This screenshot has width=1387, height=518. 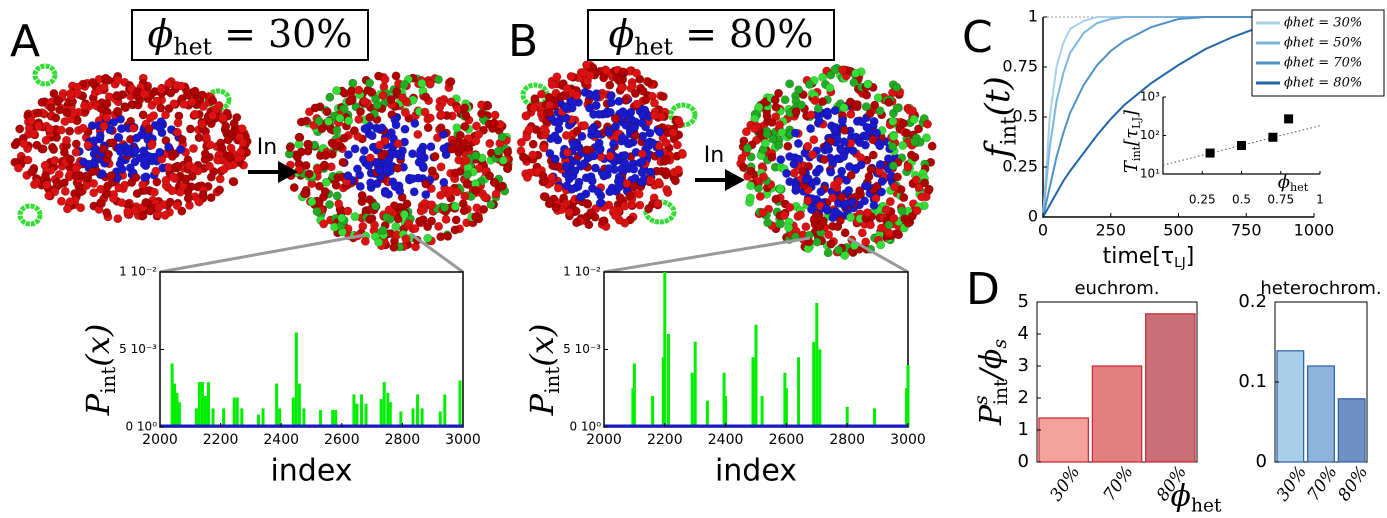 I want to click on y-axis-label: fint(t), so click(x=999, y=118).